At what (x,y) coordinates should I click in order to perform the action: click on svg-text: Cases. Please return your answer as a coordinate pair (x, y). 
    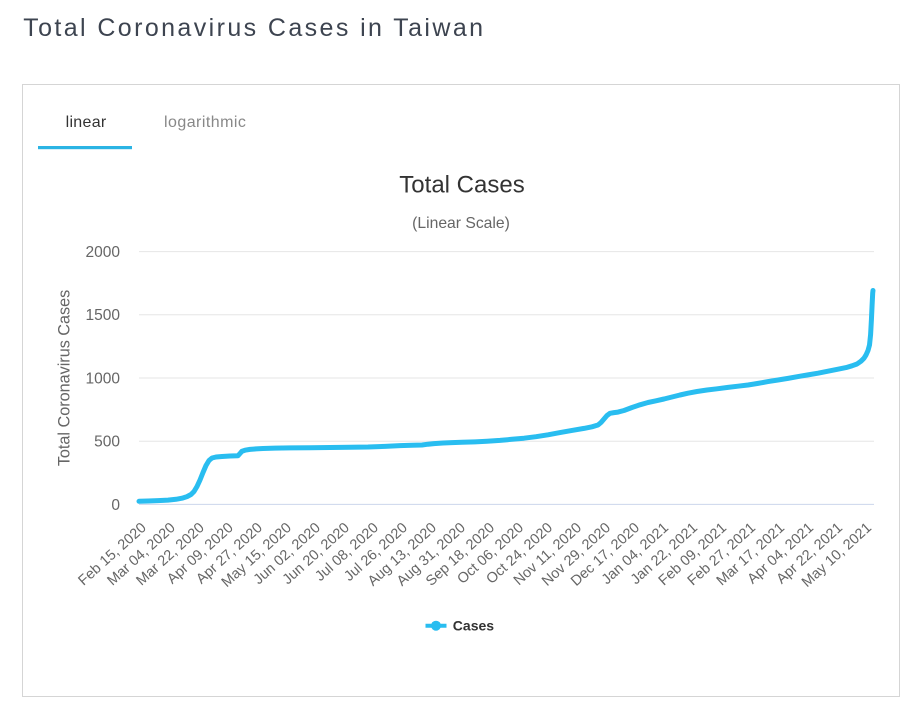
    Looking at the image, I should click on (473, 626).